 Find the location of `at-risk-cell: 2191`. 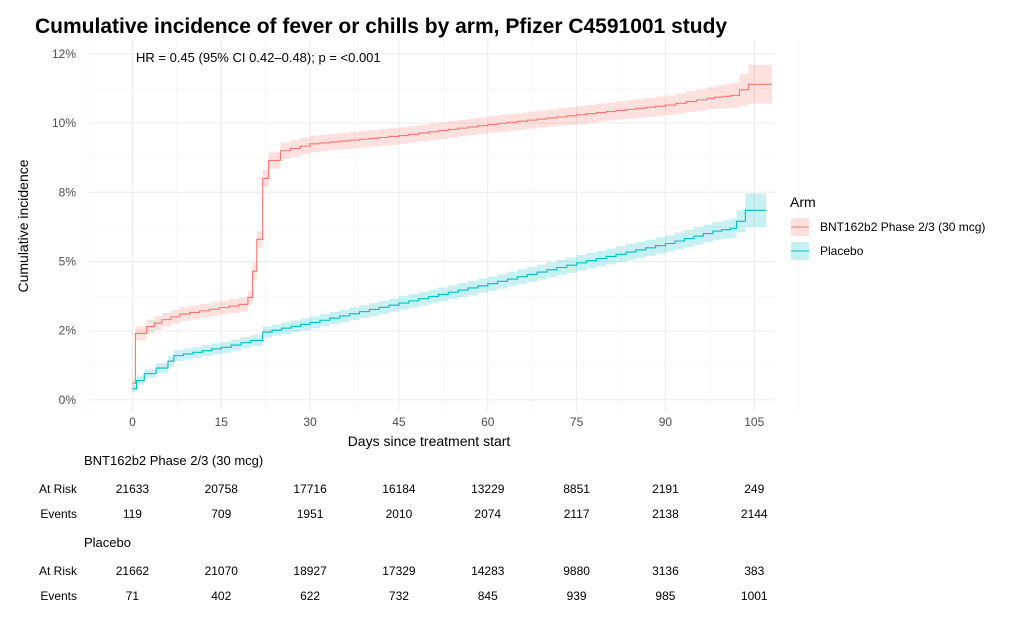

at-risk-cell: 2191 is located at coordinates (665, 489).